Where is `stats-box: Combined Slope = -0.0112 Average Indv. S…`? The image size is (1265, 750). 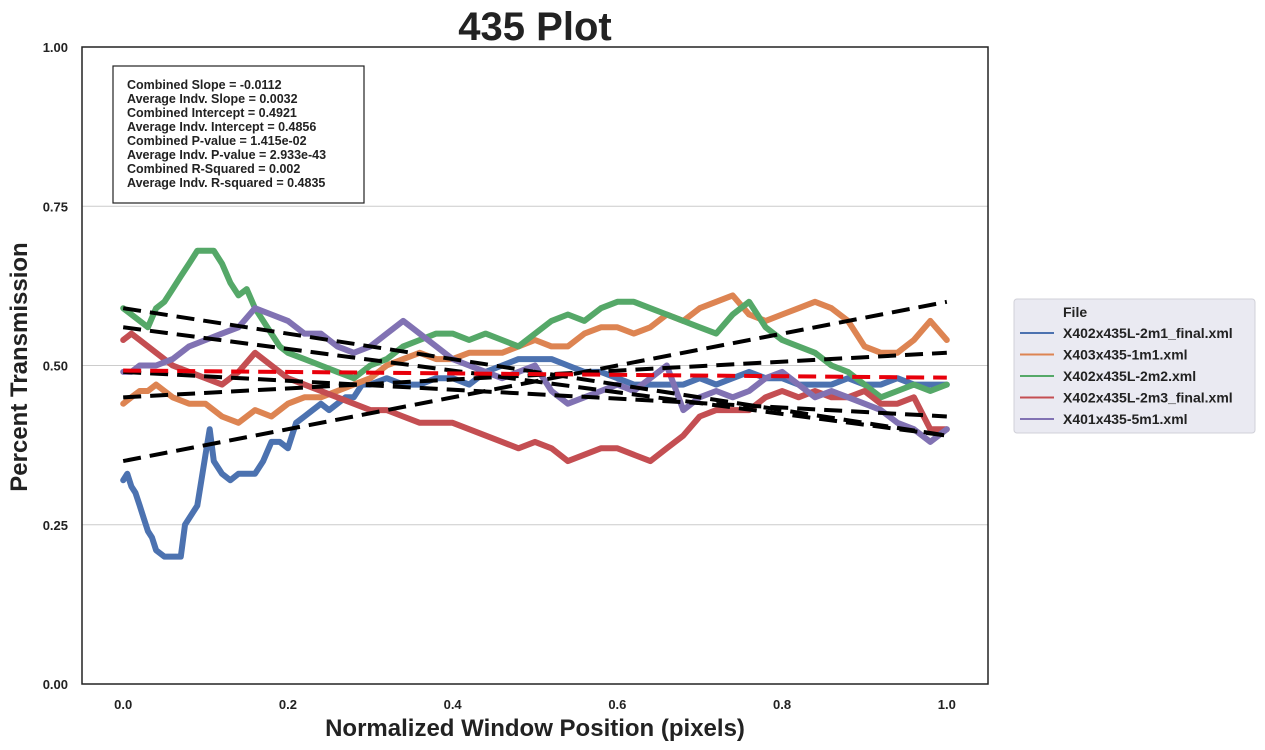
stats-box: Combined Slope = -0.0112 Average Indv. S… is located at coordinates (238, 134).